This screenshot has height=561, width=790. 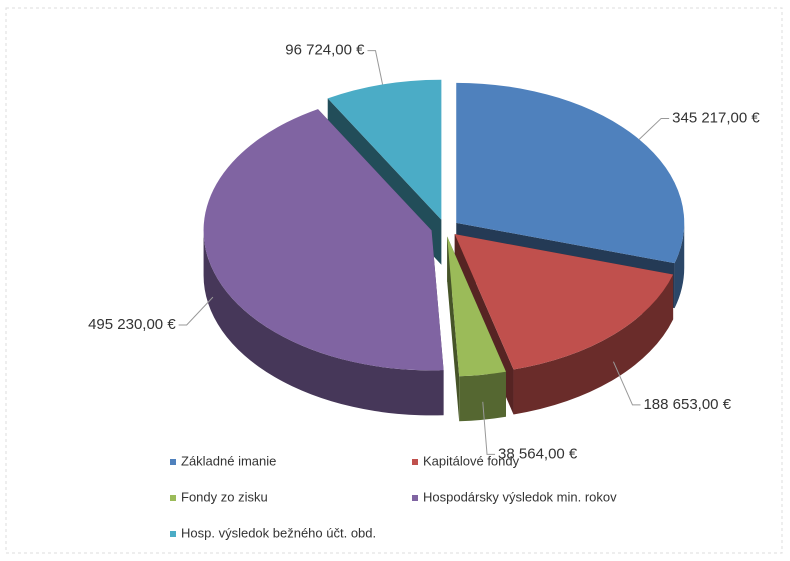 What do you see at coordinates (520, 496) in the screenshot?
I see `legend-label: Hospodársky výsledok min. rokov` at bounding box center [520, 496].